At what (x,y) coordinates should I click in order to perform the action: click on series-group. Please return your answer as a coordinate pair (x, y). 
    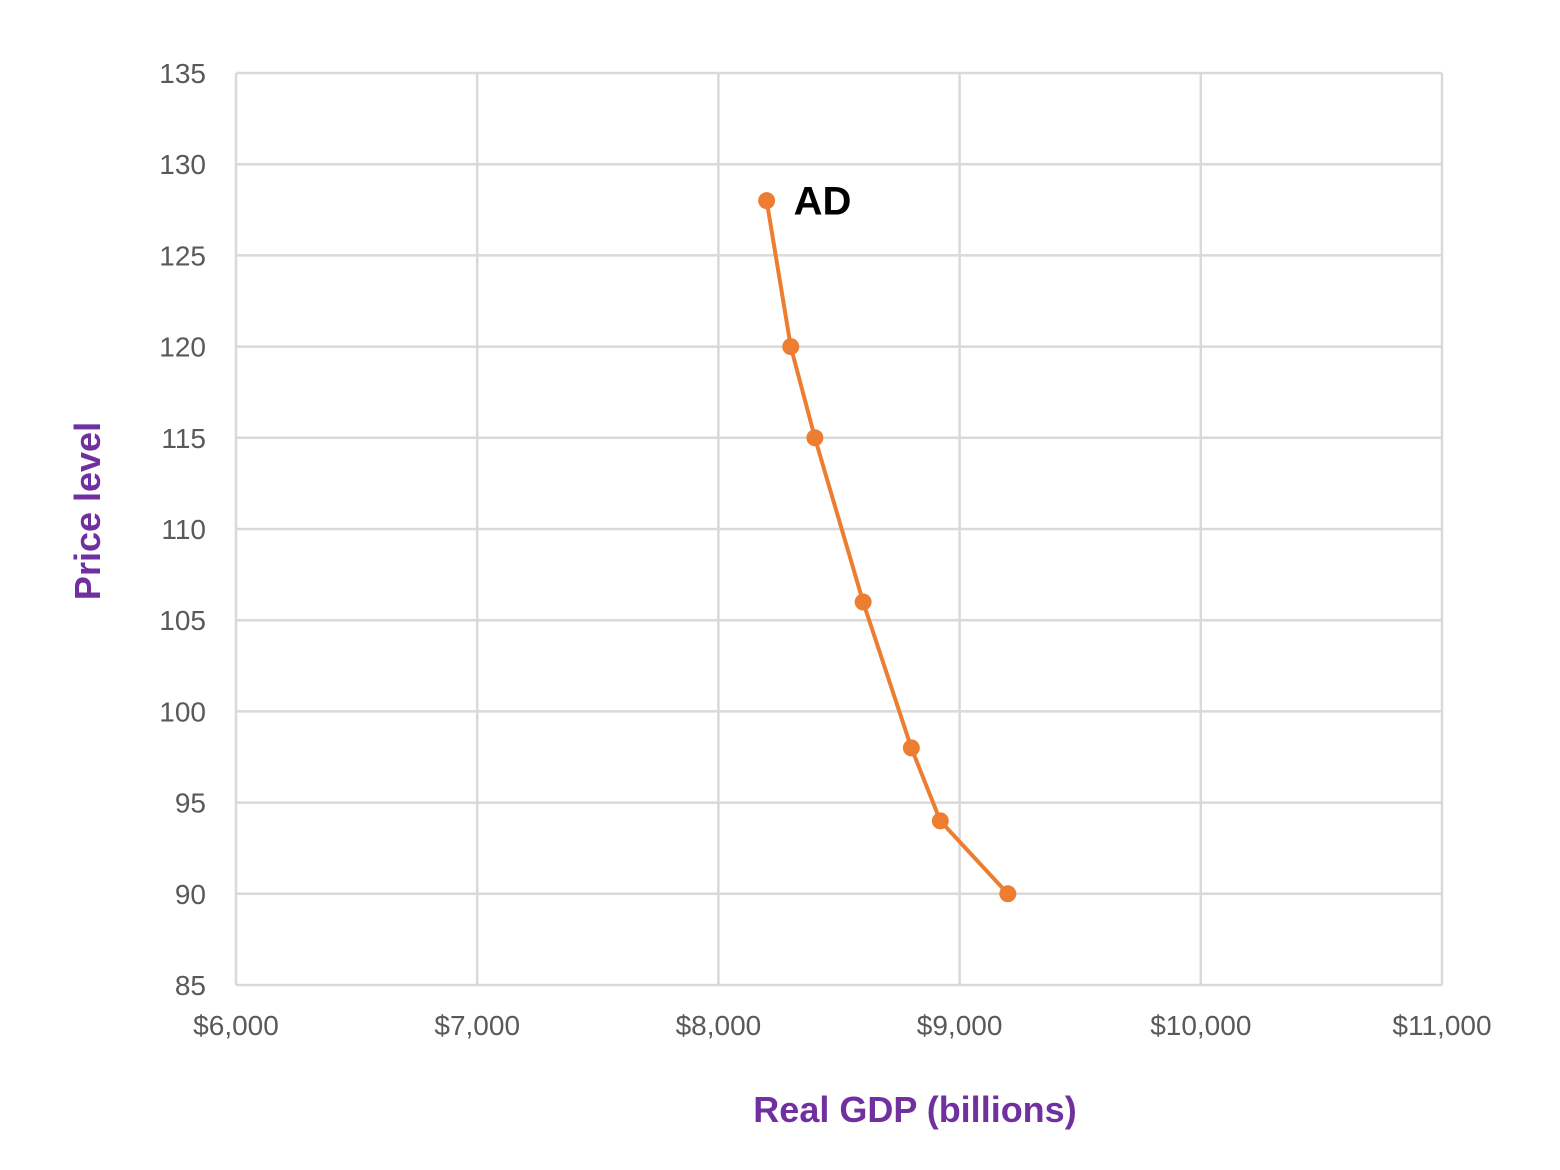
    Looking at the image, I should click on (887, 547).